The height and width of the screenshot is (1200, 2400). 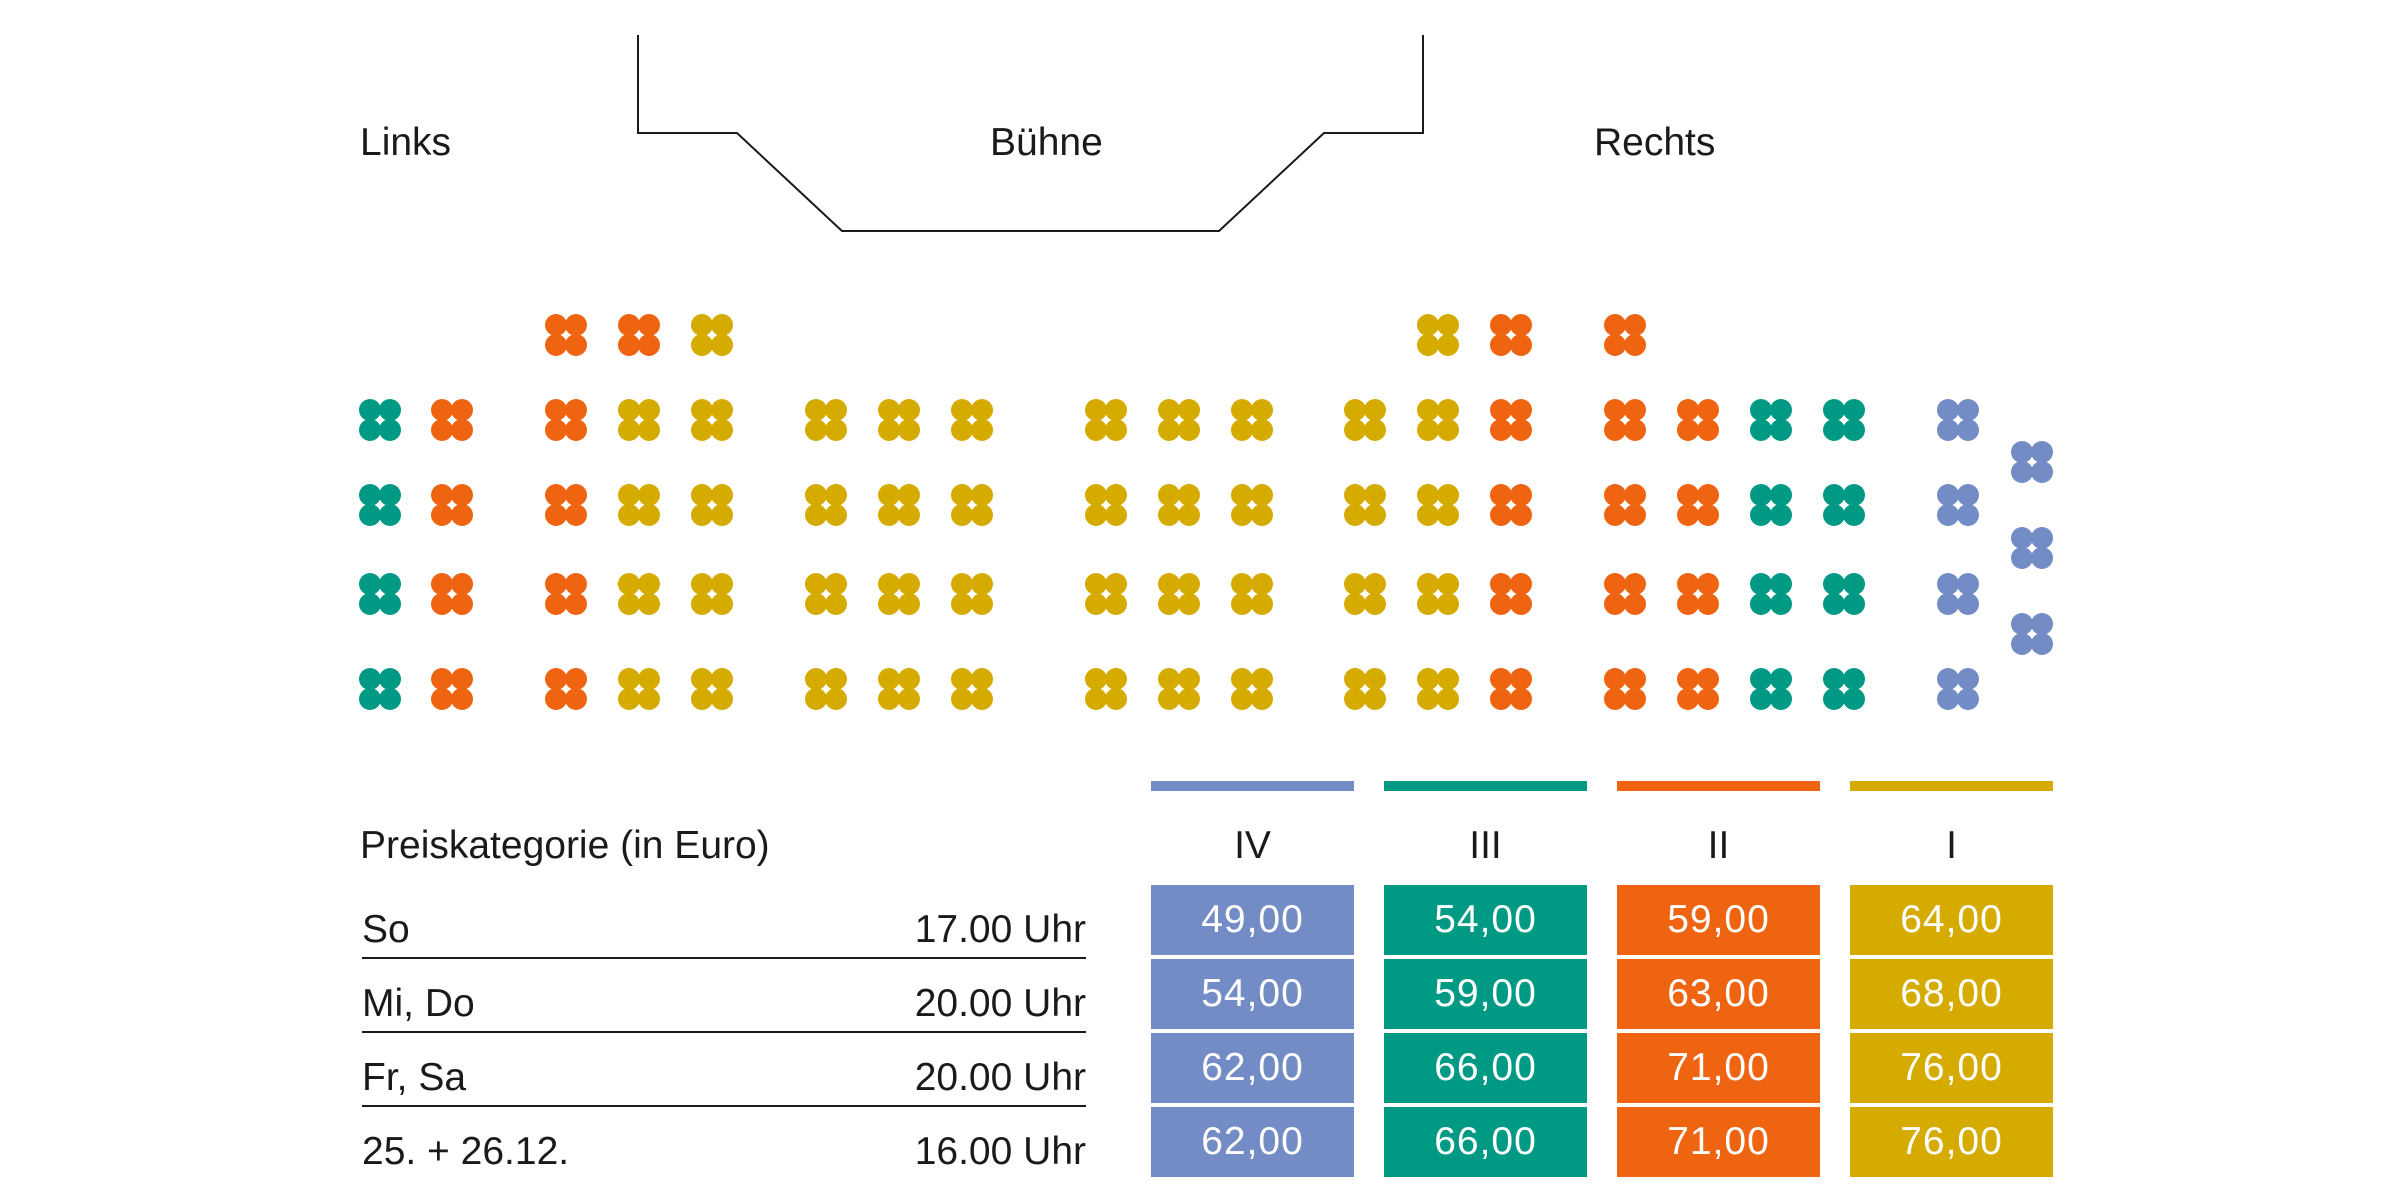 I want to click on price-cell: 64,00, so click(x=1951, y=920).